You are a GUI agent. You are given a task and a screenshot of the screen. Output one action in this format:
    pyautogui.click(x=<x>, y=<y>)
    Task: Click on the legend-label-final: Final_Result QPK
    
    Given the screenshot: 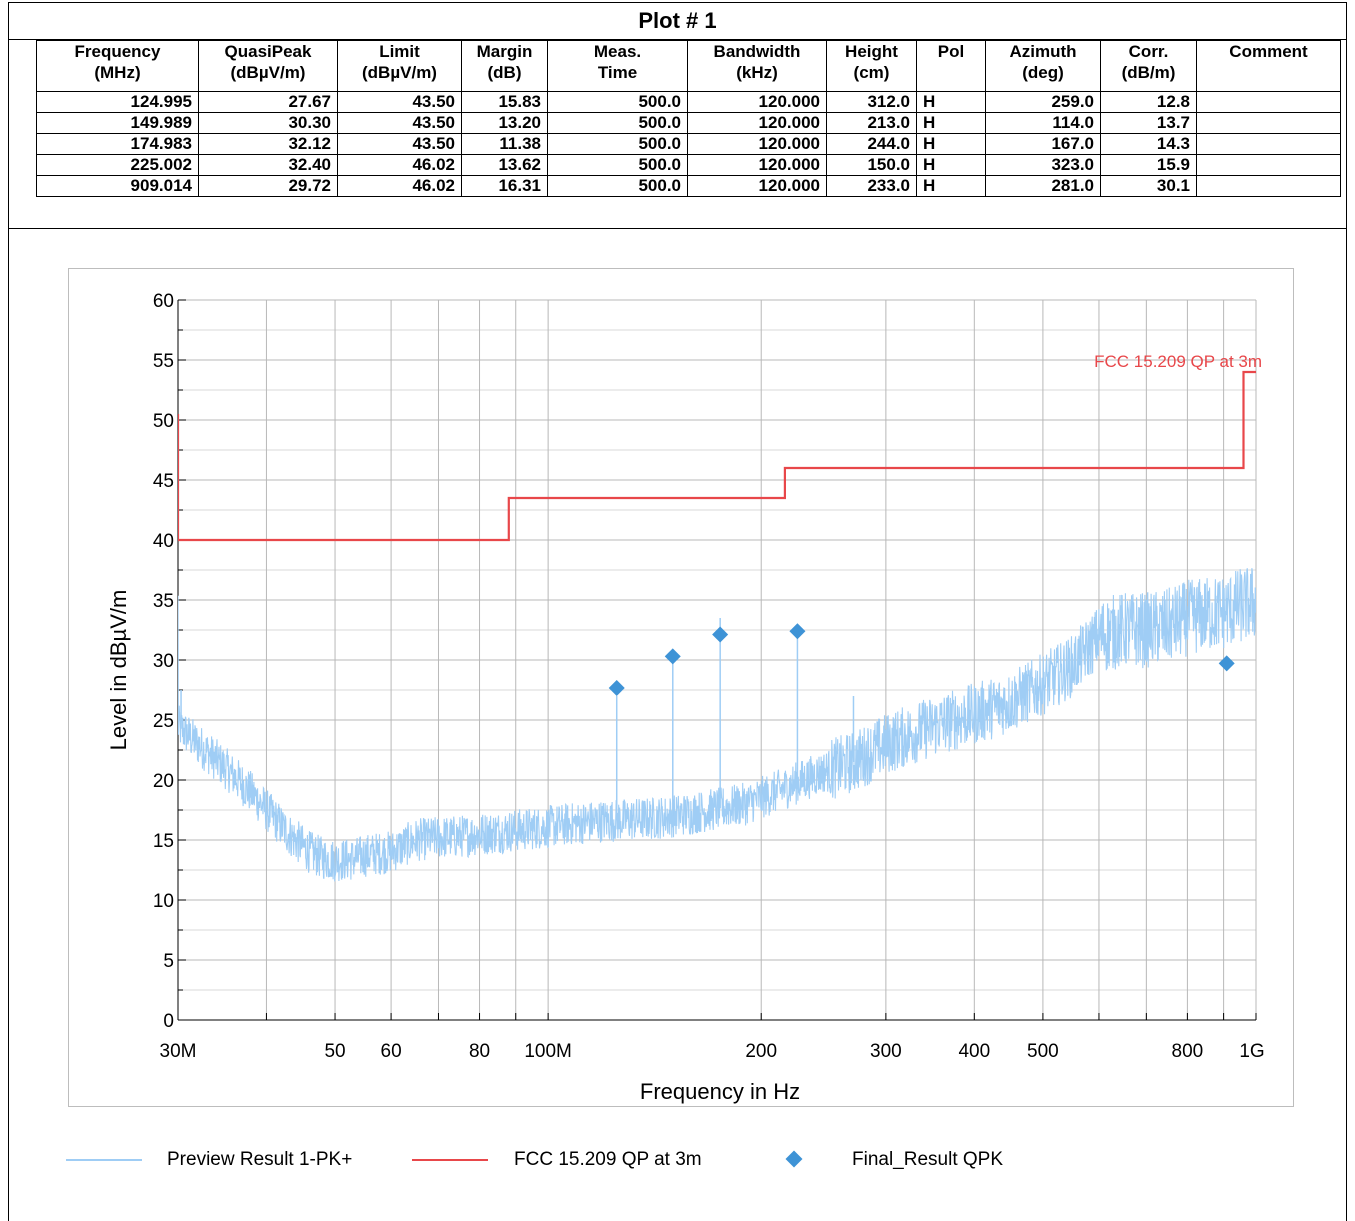 What is the action you would take?
    pyautogui.click(x=928, y=1159)
    